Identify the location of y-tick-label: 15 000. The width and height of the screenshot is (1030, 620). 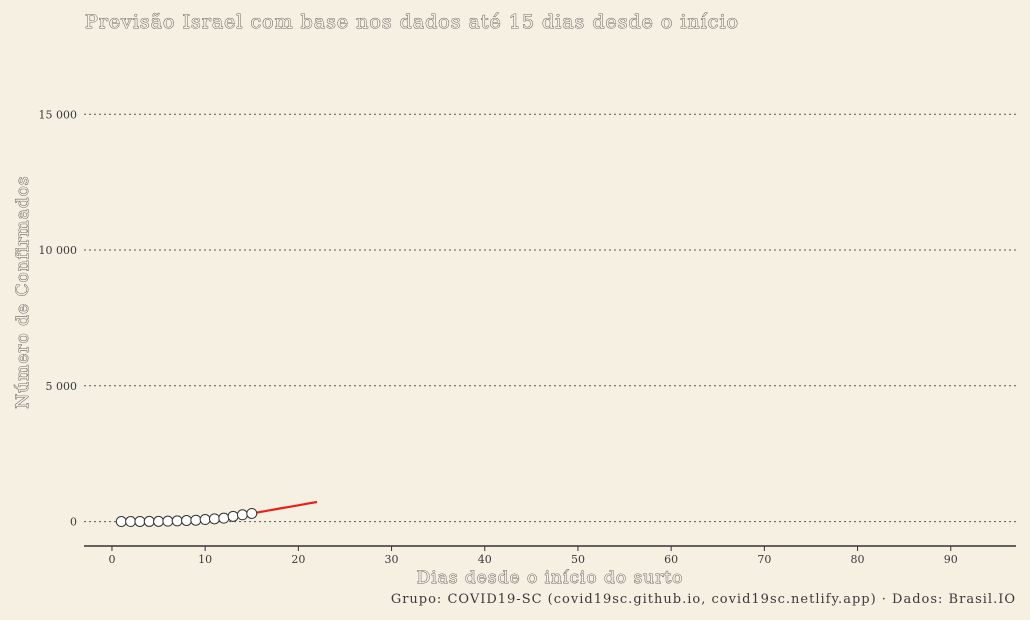
(58, 114).